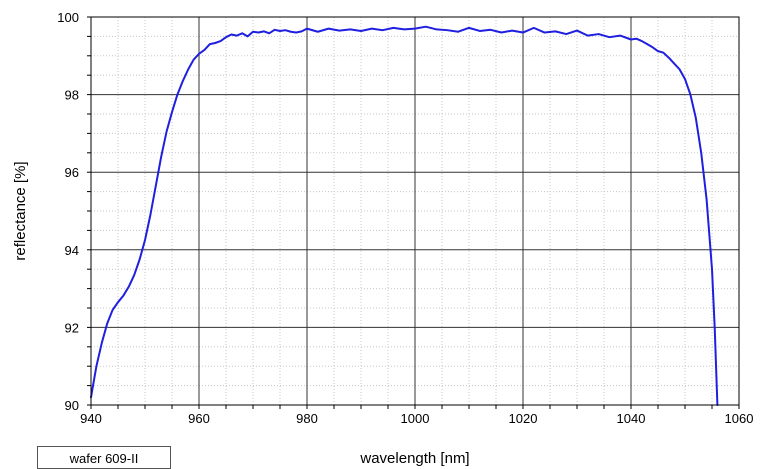 This screenshot has width=763, height=469. I want to click on x-tick-label: 960, so click(199, 418).